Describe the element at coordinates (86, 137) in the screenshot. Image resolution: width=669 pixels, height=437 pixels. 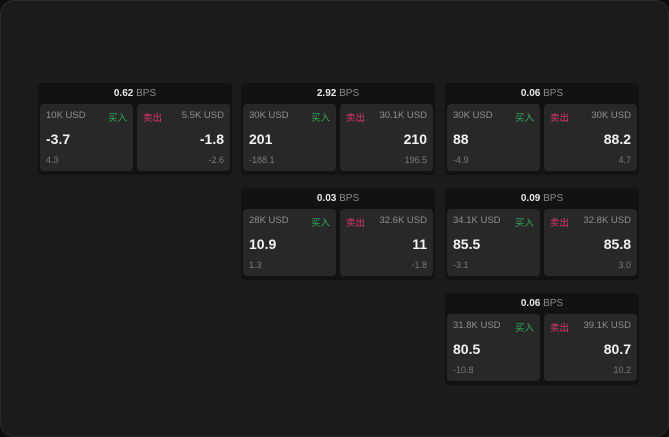
I see `buy-button: 10K USD 买入 -3.7 4.3` at that location.